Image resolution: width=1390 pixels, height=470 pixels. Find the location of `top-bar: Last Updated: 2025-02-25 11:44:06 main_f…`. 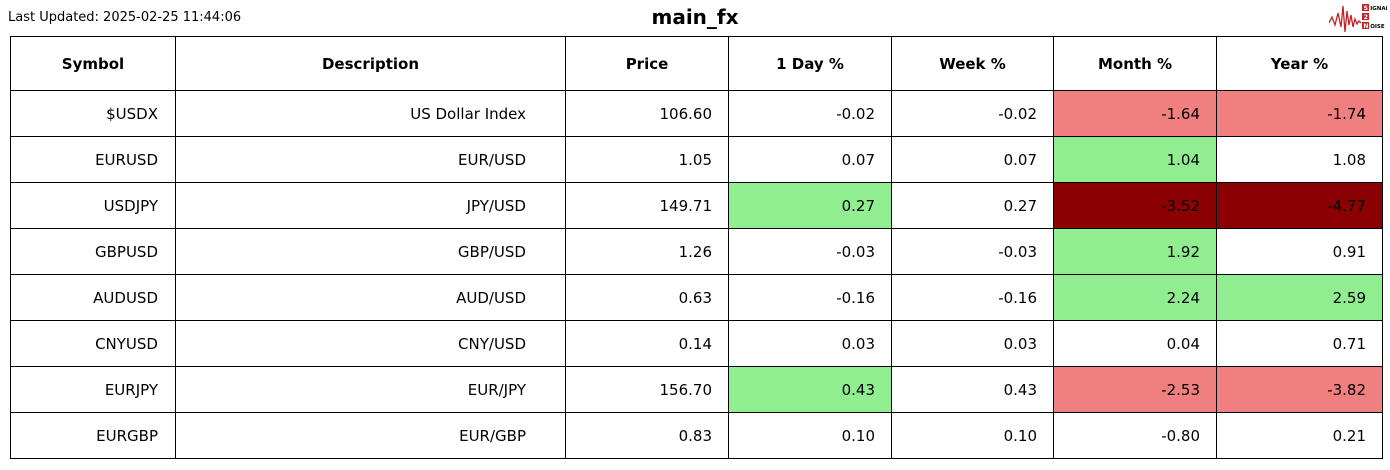

top-bar: Last Updated: 2025-02-25 11:44:06 main_f… is located at coordinates (695, 18).